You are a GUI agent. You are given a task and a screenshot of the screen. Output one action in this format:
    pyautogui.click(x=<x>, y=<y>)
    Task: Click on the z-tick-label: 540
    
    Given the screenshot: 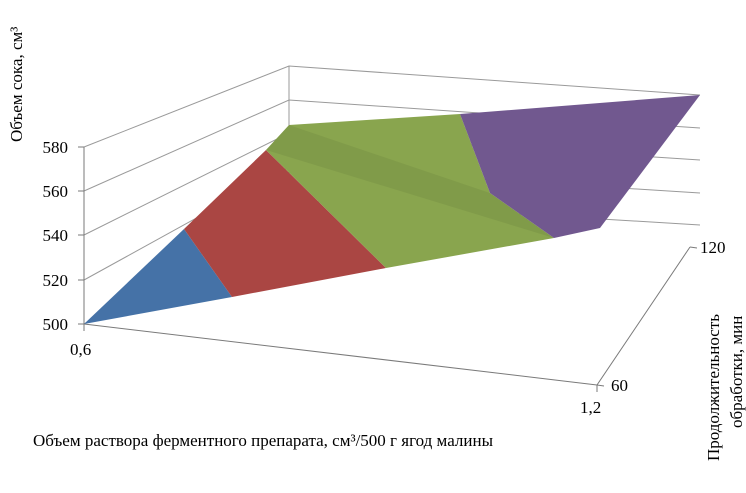 What is the action you would take?
    pyautogui.click(x=56, y=235)
    